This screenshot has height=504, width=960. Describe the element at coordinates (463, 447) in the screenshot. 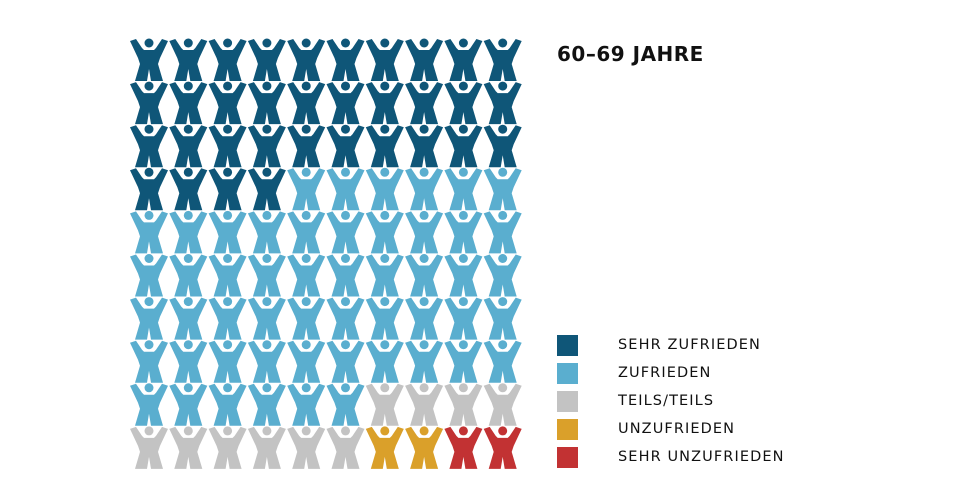

I see `person-icon-sehr-unzufrieden` at that location.